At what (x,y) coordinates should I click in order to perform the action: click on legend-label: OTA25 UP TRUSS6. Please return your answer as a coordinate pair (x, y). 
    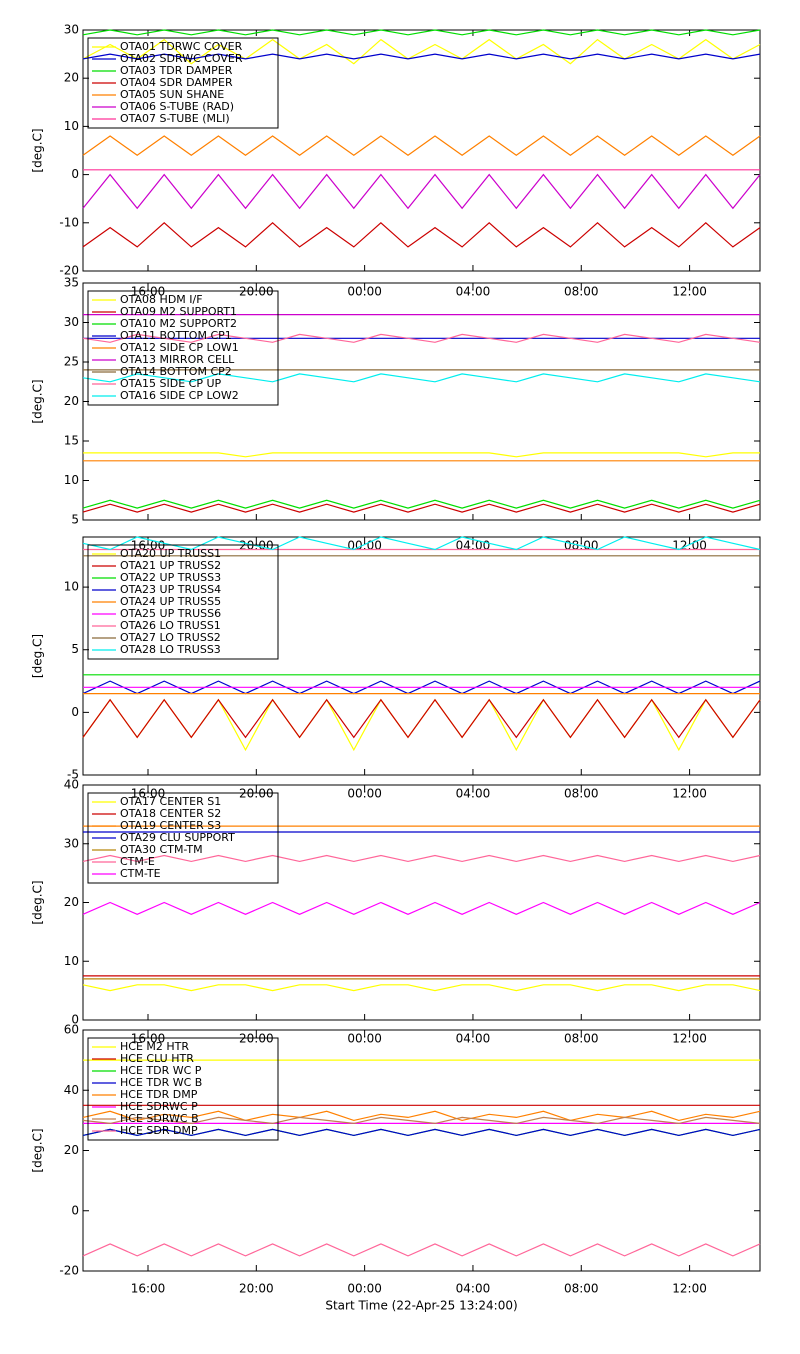
    Looking at the image, I should click on (170, 613).